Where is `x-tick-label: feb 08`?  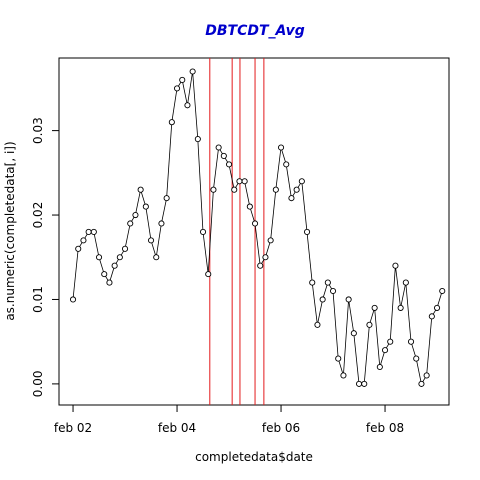
x-tick-label: feb 08 is located at coordinates (385, 428).